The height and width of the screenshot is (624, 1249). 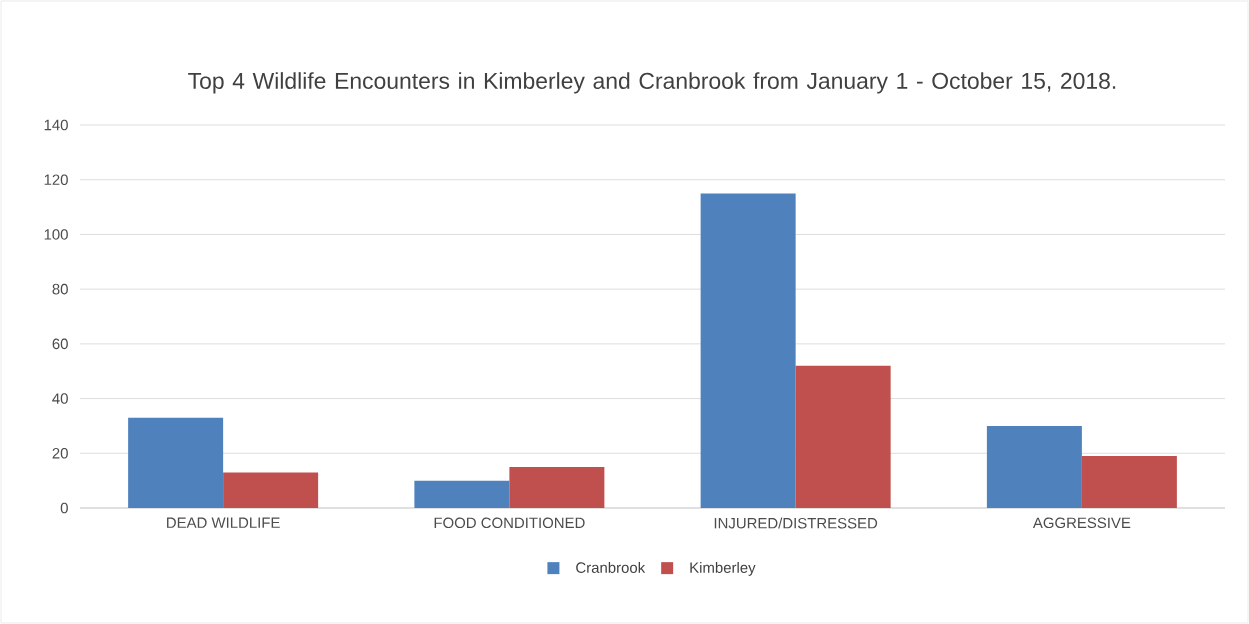 I want to click on y-tick-label: 100, so click(x=56, y=234).